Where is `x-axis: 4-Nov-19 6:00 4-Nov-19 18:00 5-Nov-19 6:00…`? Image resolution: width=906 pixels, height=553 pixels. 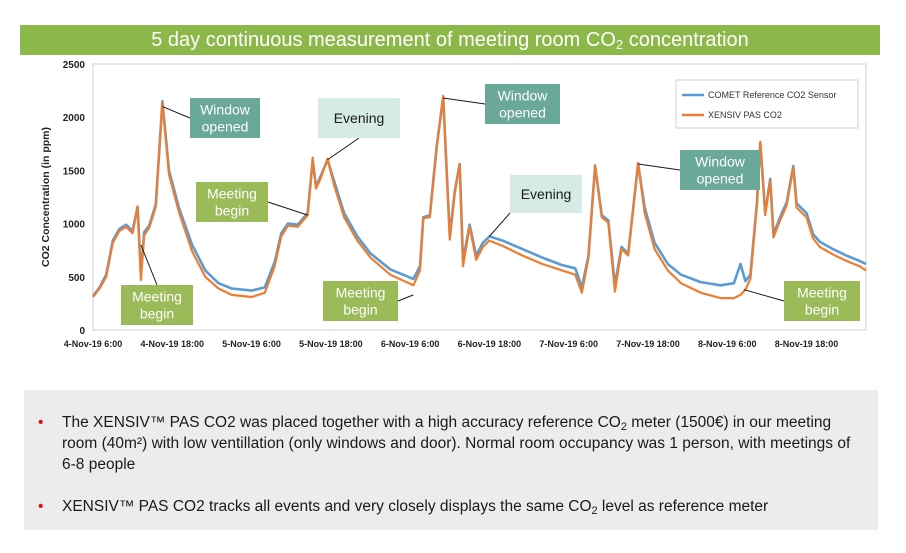
x-axis: 4-Nov-19 6:00 4-Nov-19 18:00 5-Nov-19 6:00… is located at coordinates (451, 344).